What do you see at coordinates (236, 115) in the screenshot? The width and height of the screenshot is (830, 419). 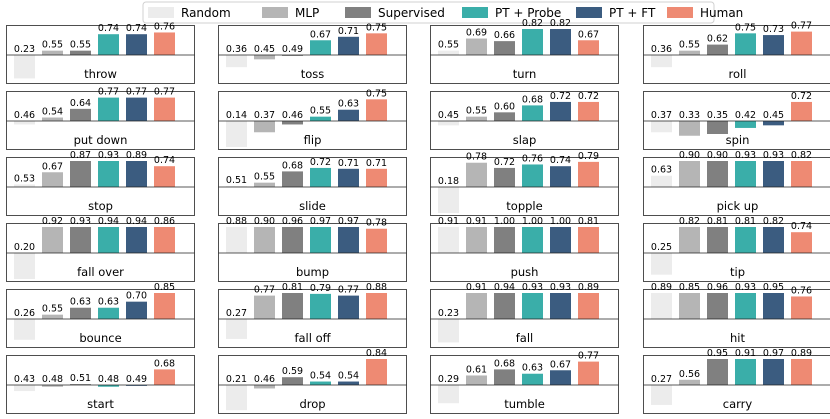 I see `value-label: 0.14` at bounding box center [236, 115].